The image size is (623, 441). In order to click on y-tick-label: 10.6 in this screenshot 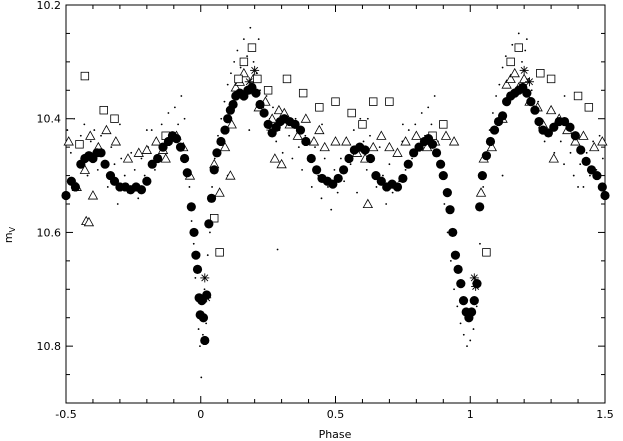, I will do `click(49, 232)`.